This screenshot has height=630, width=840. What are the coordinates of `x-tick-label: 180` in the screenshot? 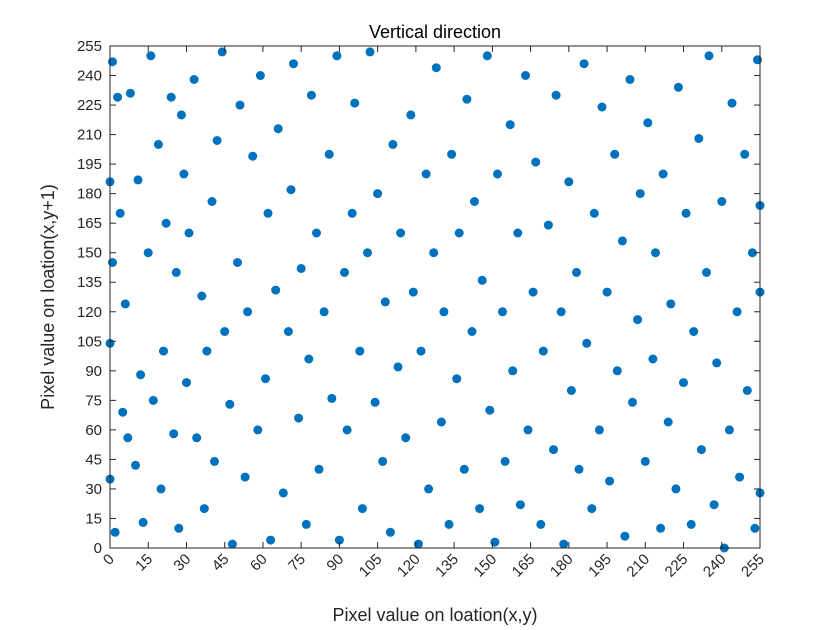 It's located at (562, 566).